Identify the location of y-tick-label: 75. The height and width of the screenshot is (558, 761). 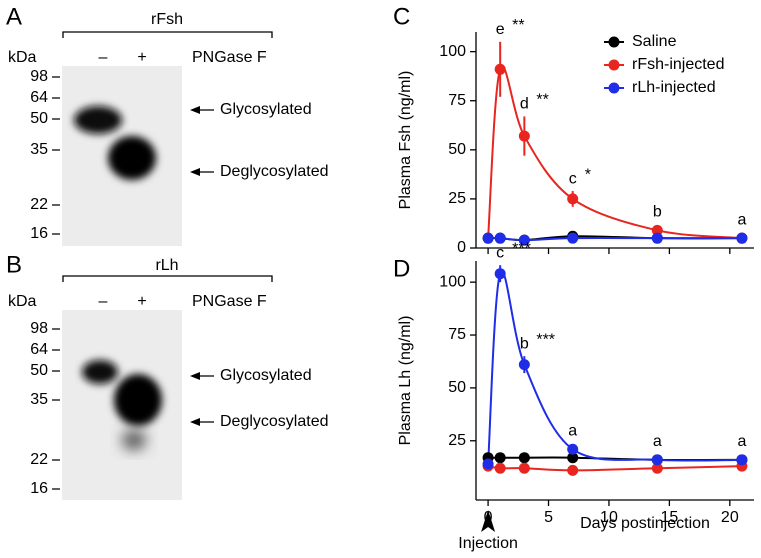
(457, 100).